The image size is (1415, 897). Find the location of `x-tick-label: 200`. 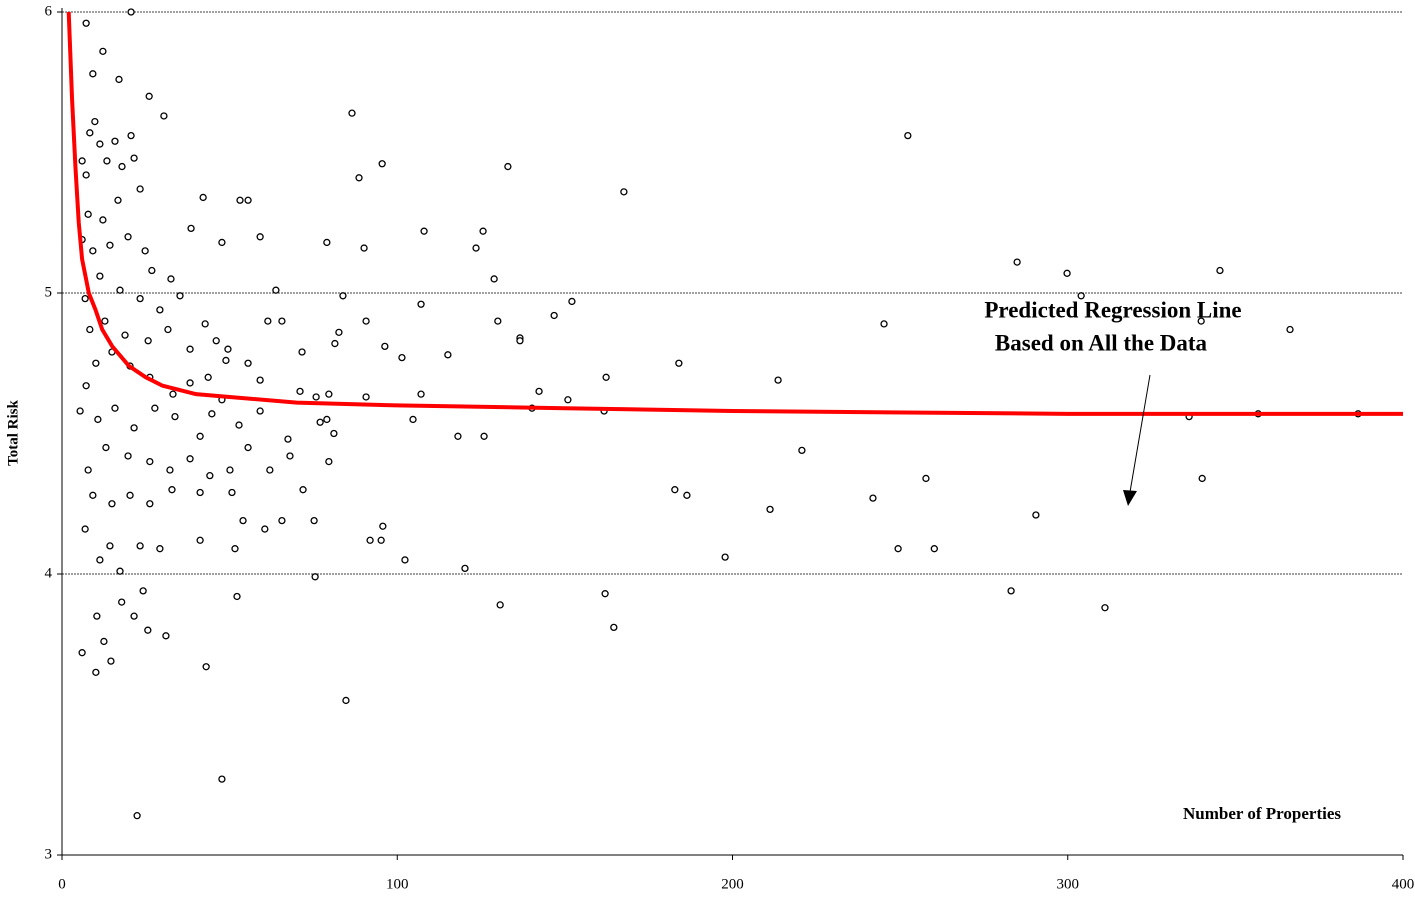

x-tick-label: 200 is located at coordinates (732, 884).